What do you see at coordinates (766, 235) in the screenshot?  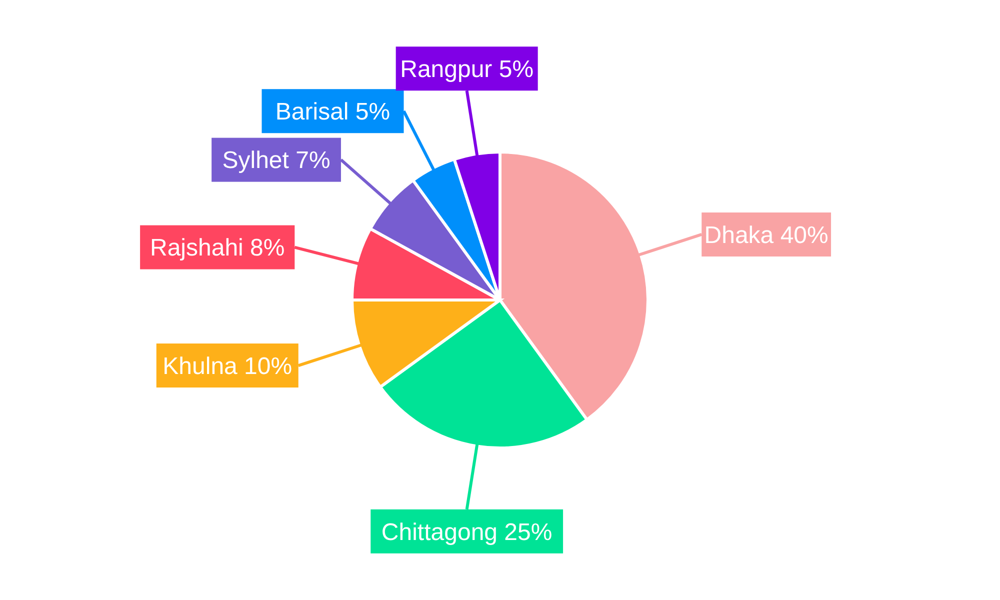 I see `slice-label: Dhaka 40%` at bounding box center [766, 235].